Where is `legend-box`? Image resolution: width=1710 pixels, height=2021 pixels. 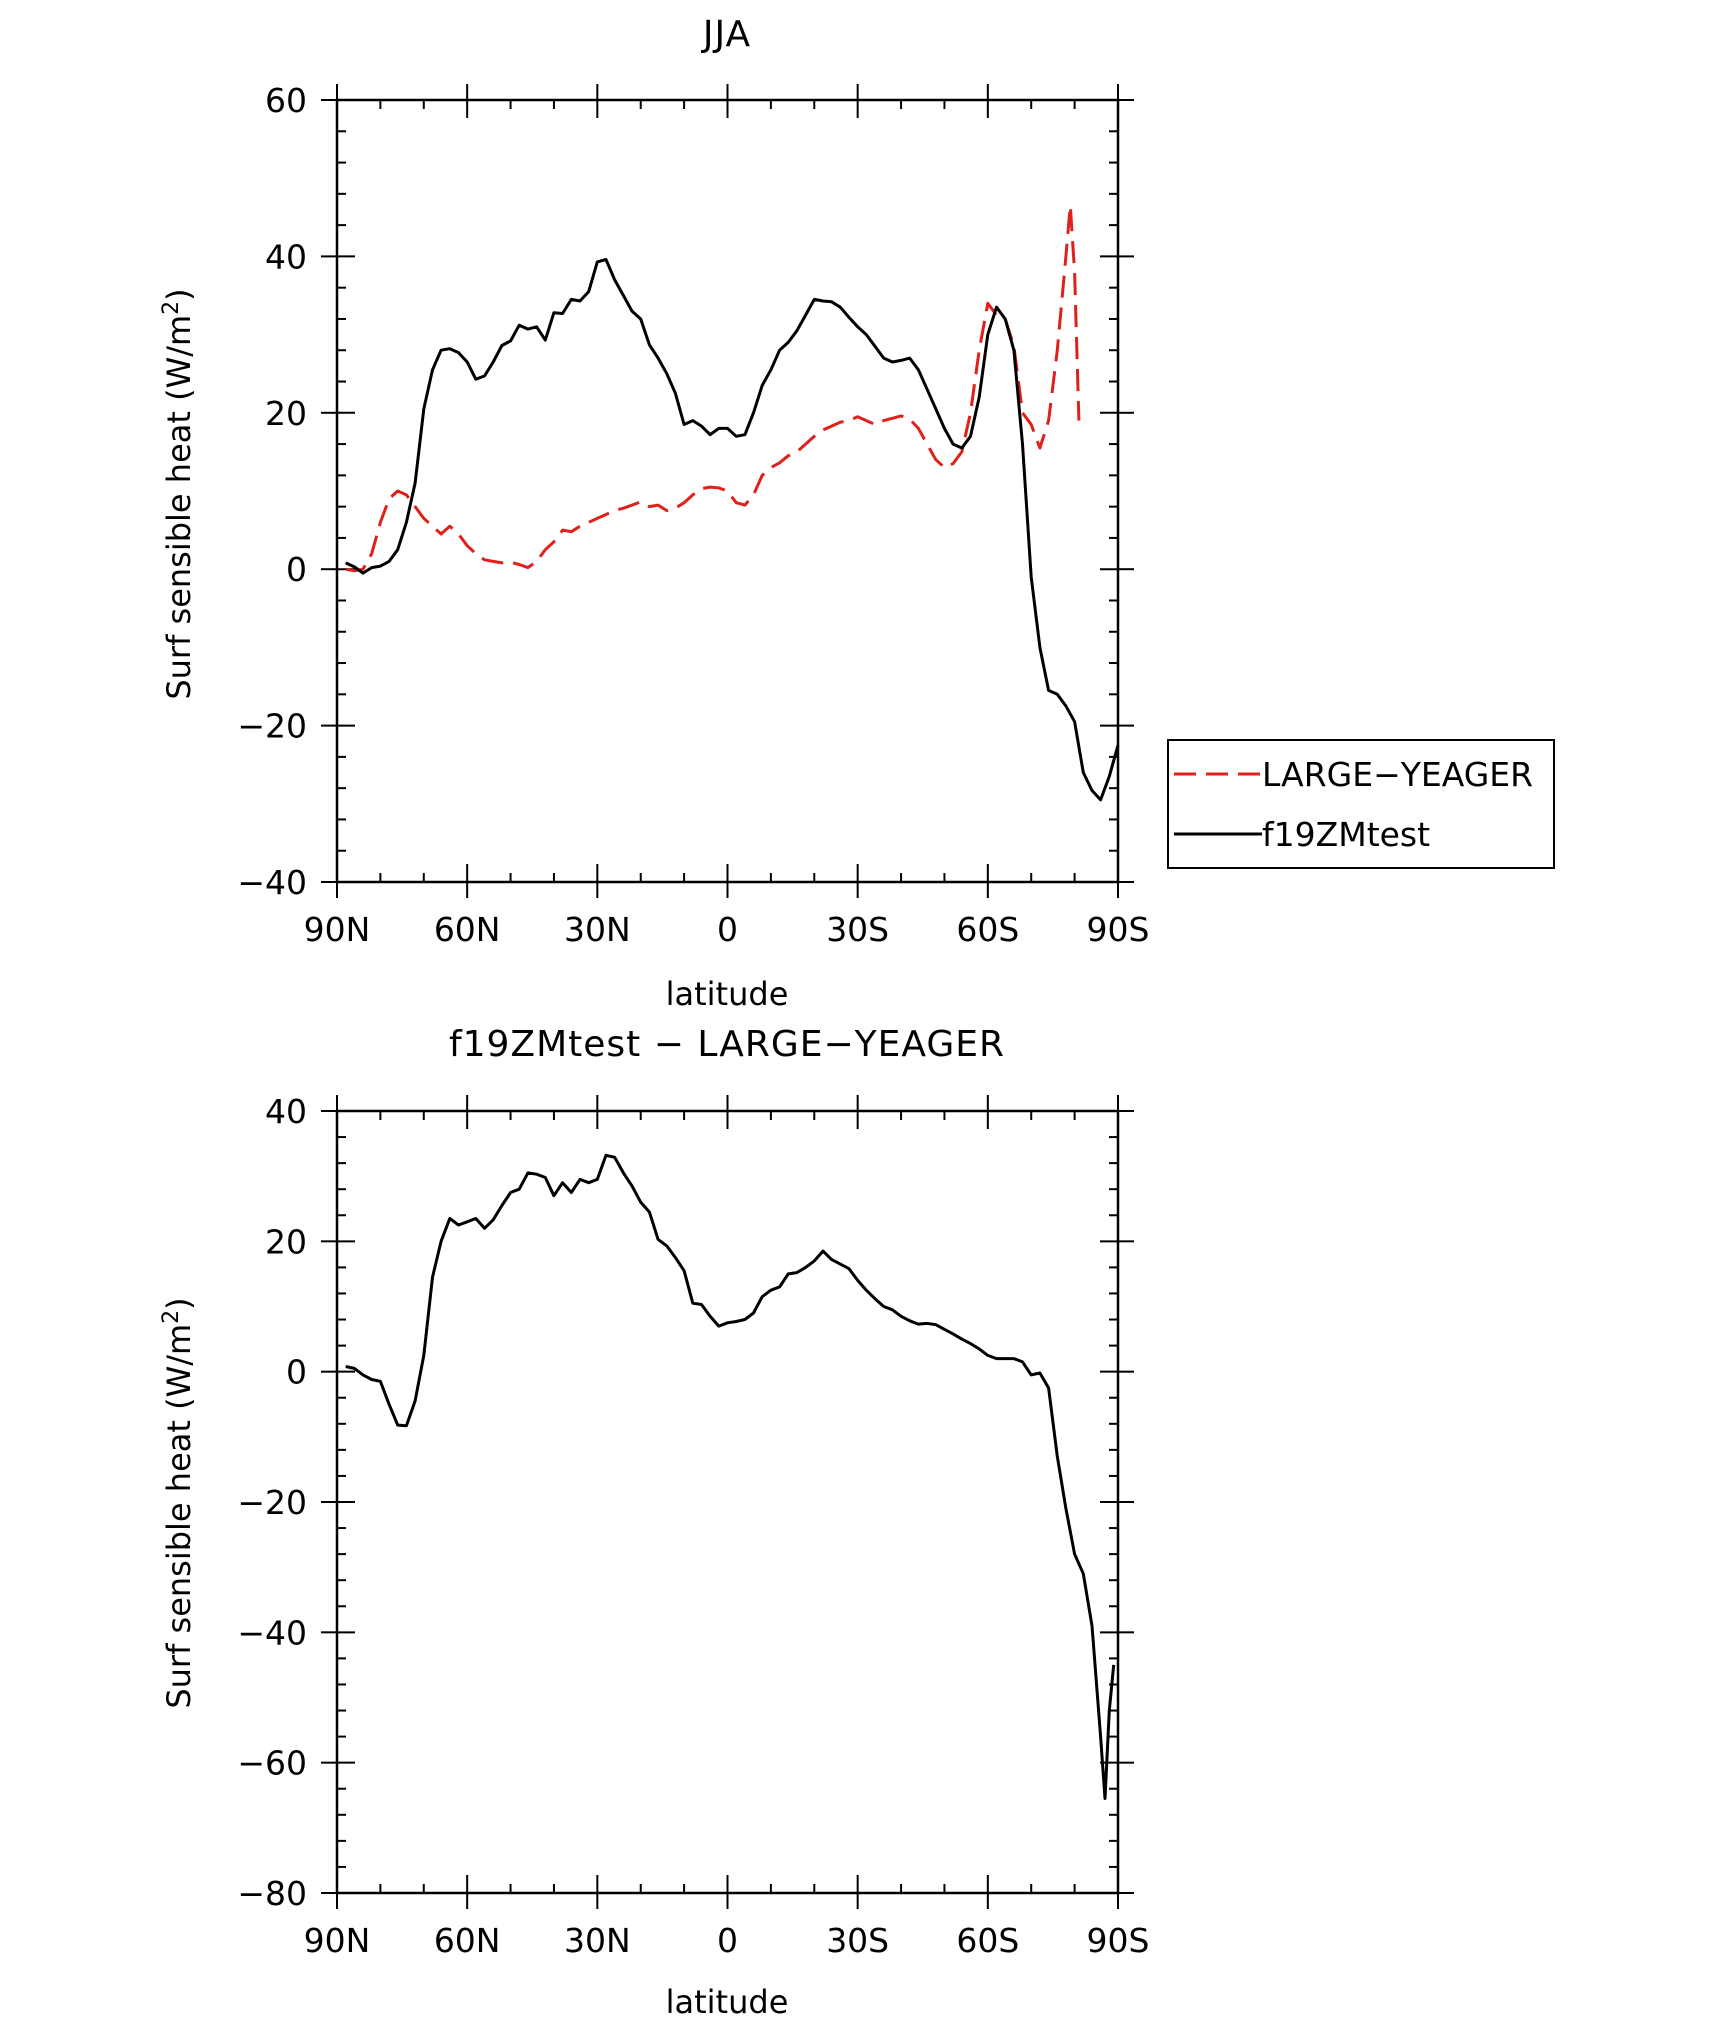 legend-box is located at coordinates (1361, 804).